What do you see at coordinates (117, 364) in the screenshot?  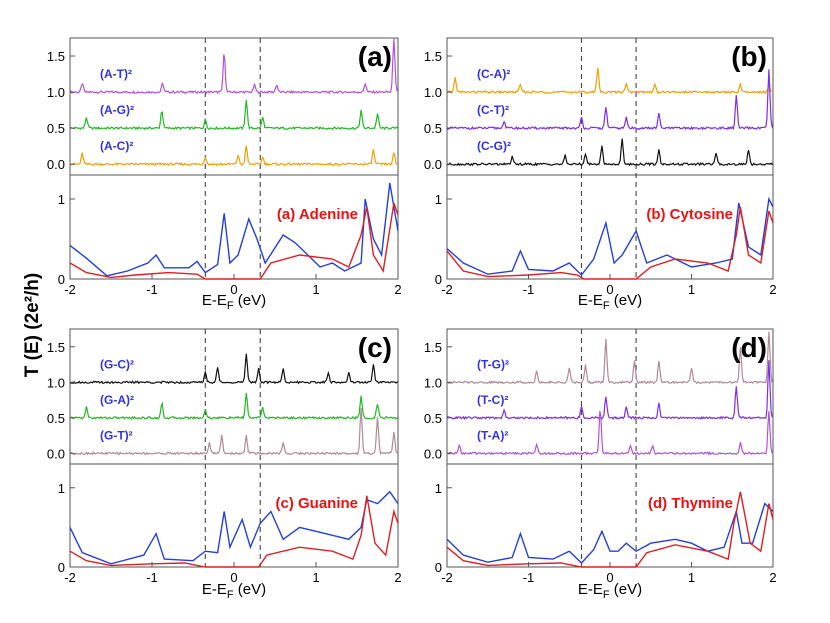 I see `series-label: (G-C)²` at bounding box center [117, 364].